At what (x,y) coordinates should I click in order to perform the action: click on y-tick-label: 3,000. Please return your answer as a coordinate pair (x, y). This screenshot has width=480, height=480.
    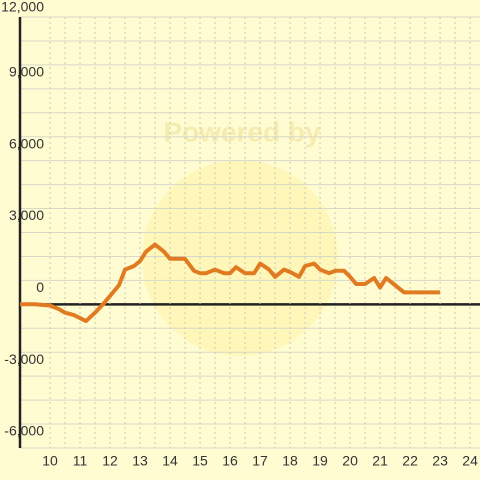
    Looking at the image, I should click on (26, 215).